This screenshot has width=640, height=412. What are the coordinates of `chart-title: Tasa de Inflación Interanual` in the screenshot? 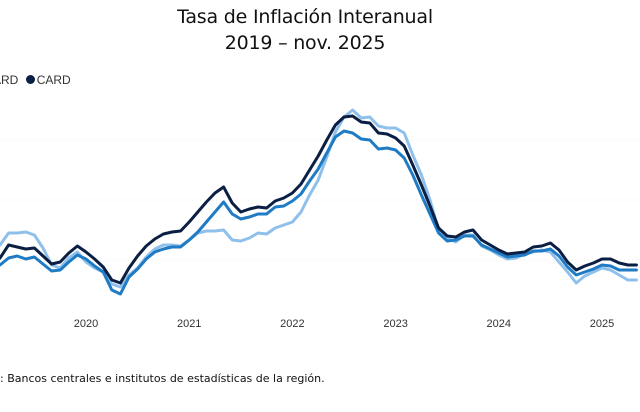 It's located at (305, 17).